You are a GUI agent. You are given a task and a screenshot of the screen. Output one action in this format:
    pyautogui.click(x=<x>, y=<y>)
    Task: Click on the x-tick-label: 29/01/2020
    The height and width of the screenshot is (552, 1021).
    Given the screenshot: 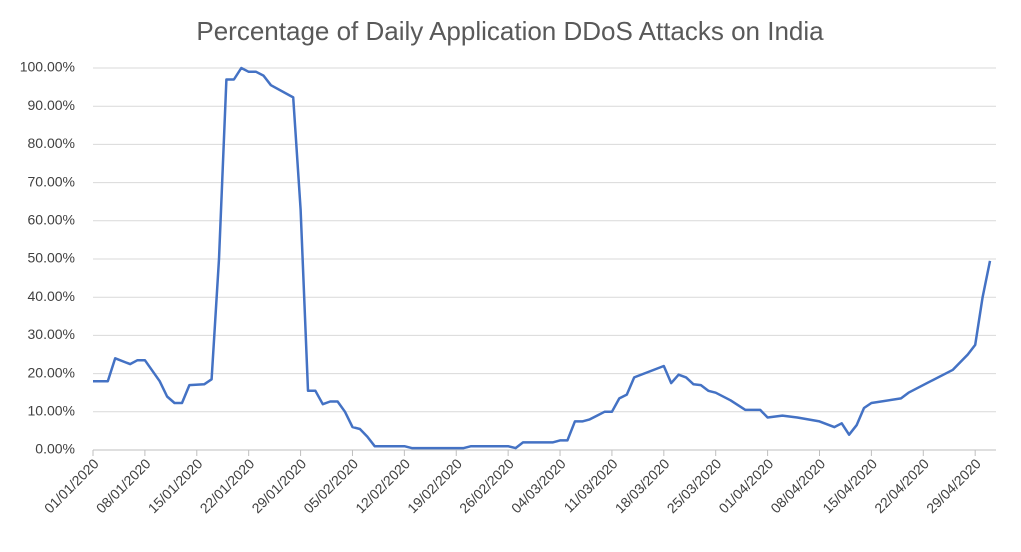 What is the action you would take?
    pyautogui.click(x=278, y=485)
    